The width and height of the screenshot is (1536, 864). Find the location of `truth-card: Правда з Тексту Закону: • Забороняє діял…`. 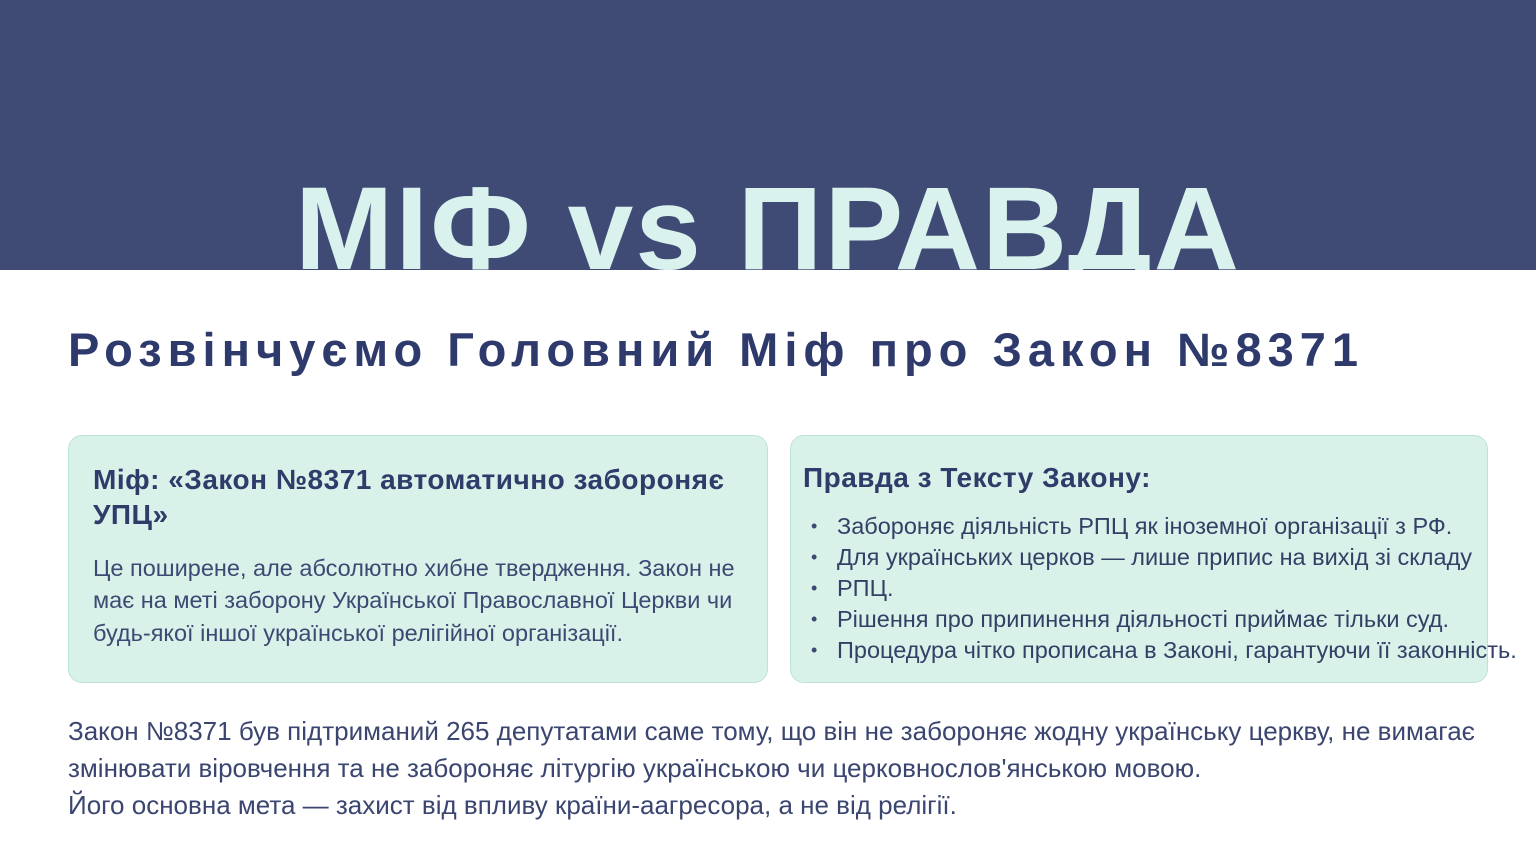

truth-card: Правда з Тексту Закону: • Забороняє діял… is located at coordinates (1153, 559).